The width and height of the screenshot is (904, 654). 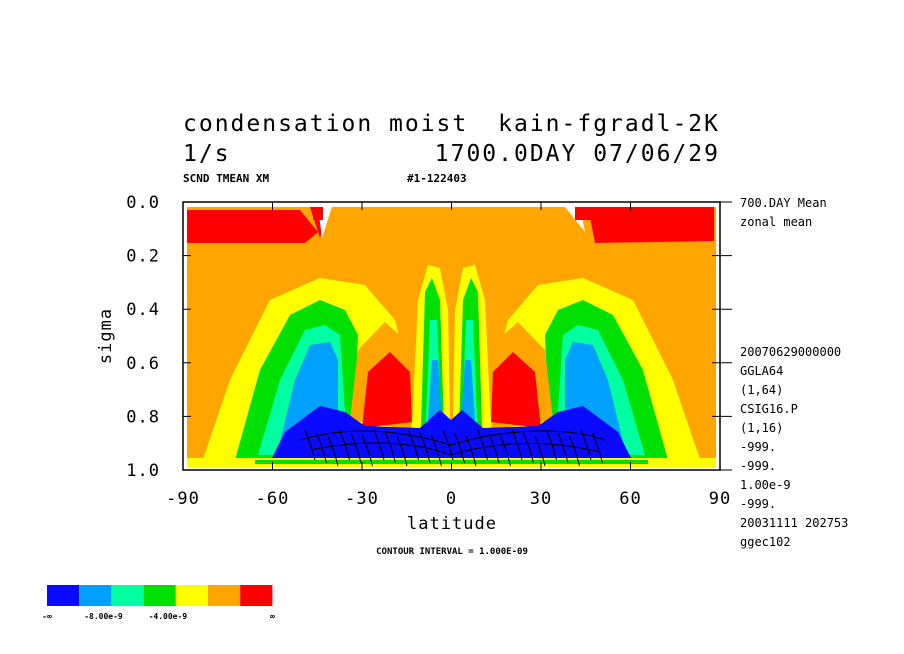 What do you see at coordinates (769, 409) in the screenshot?
I see `meta-label: CSIG16.P` at bounding box center [769, 409].